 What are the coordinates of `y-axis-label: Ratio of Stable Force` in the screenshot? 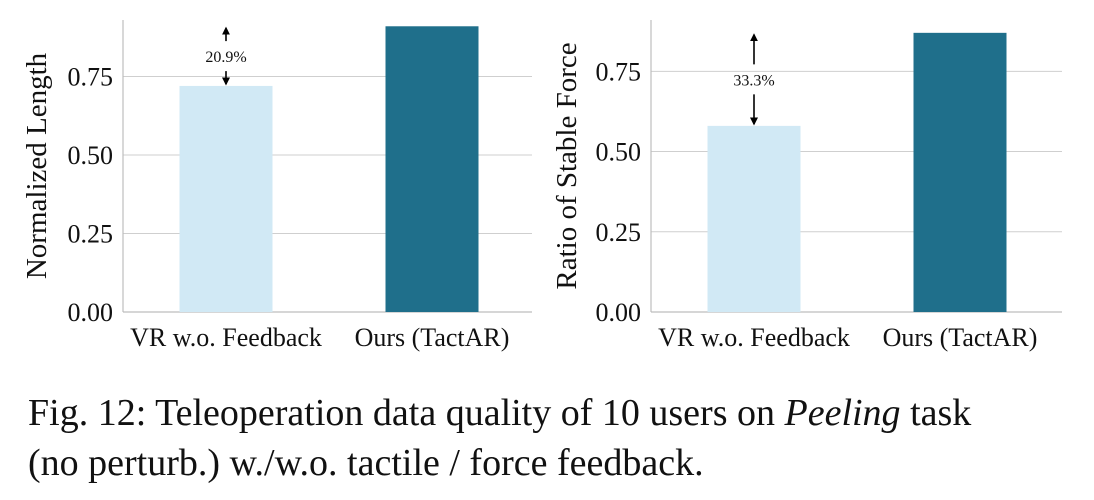 It's located at (567, 165).